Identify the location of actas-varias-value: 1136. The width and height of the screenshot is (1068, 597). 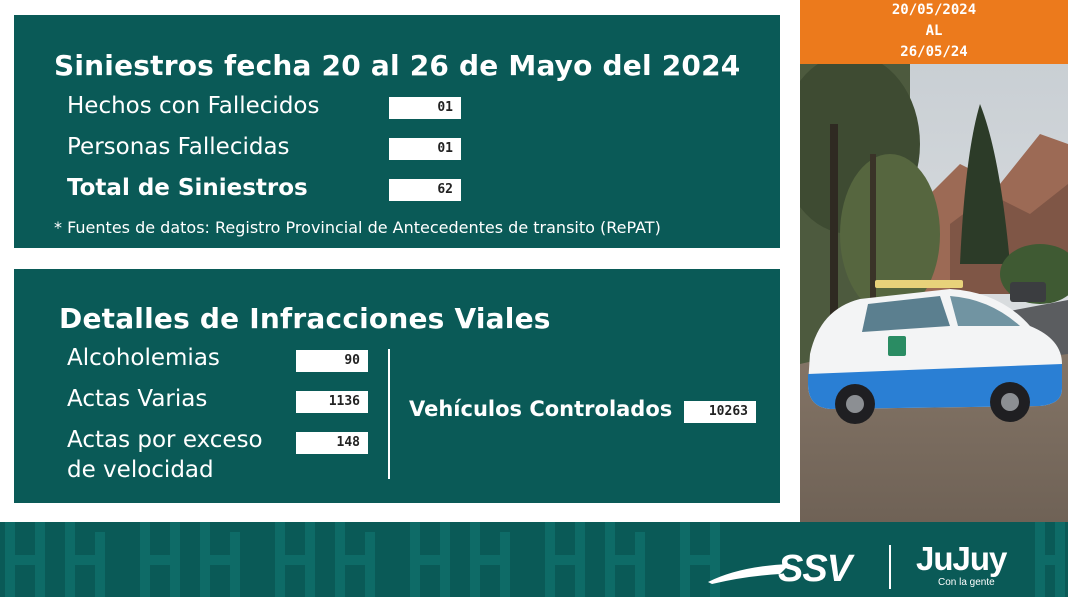
(332, 402).